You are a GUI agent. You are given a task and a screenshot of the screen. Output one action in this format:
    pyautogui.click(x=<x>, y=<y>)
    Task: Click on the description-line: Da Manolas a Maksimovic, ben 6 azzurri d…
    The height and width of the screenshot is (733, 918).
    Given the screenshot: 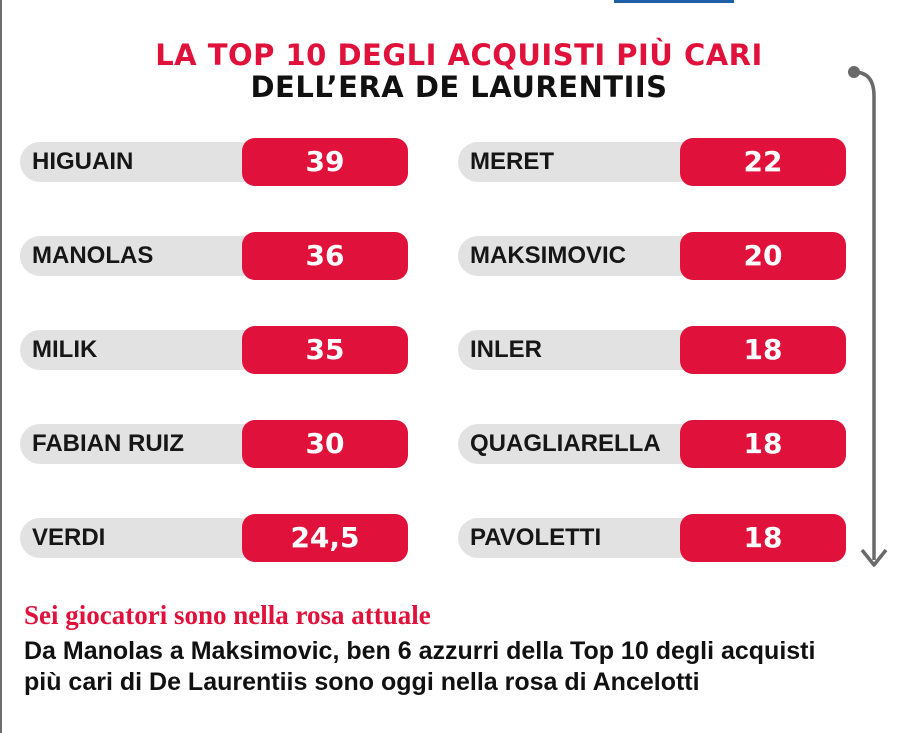 What is the action you would take?
    pyautogui.click(x=420, y=651)
    